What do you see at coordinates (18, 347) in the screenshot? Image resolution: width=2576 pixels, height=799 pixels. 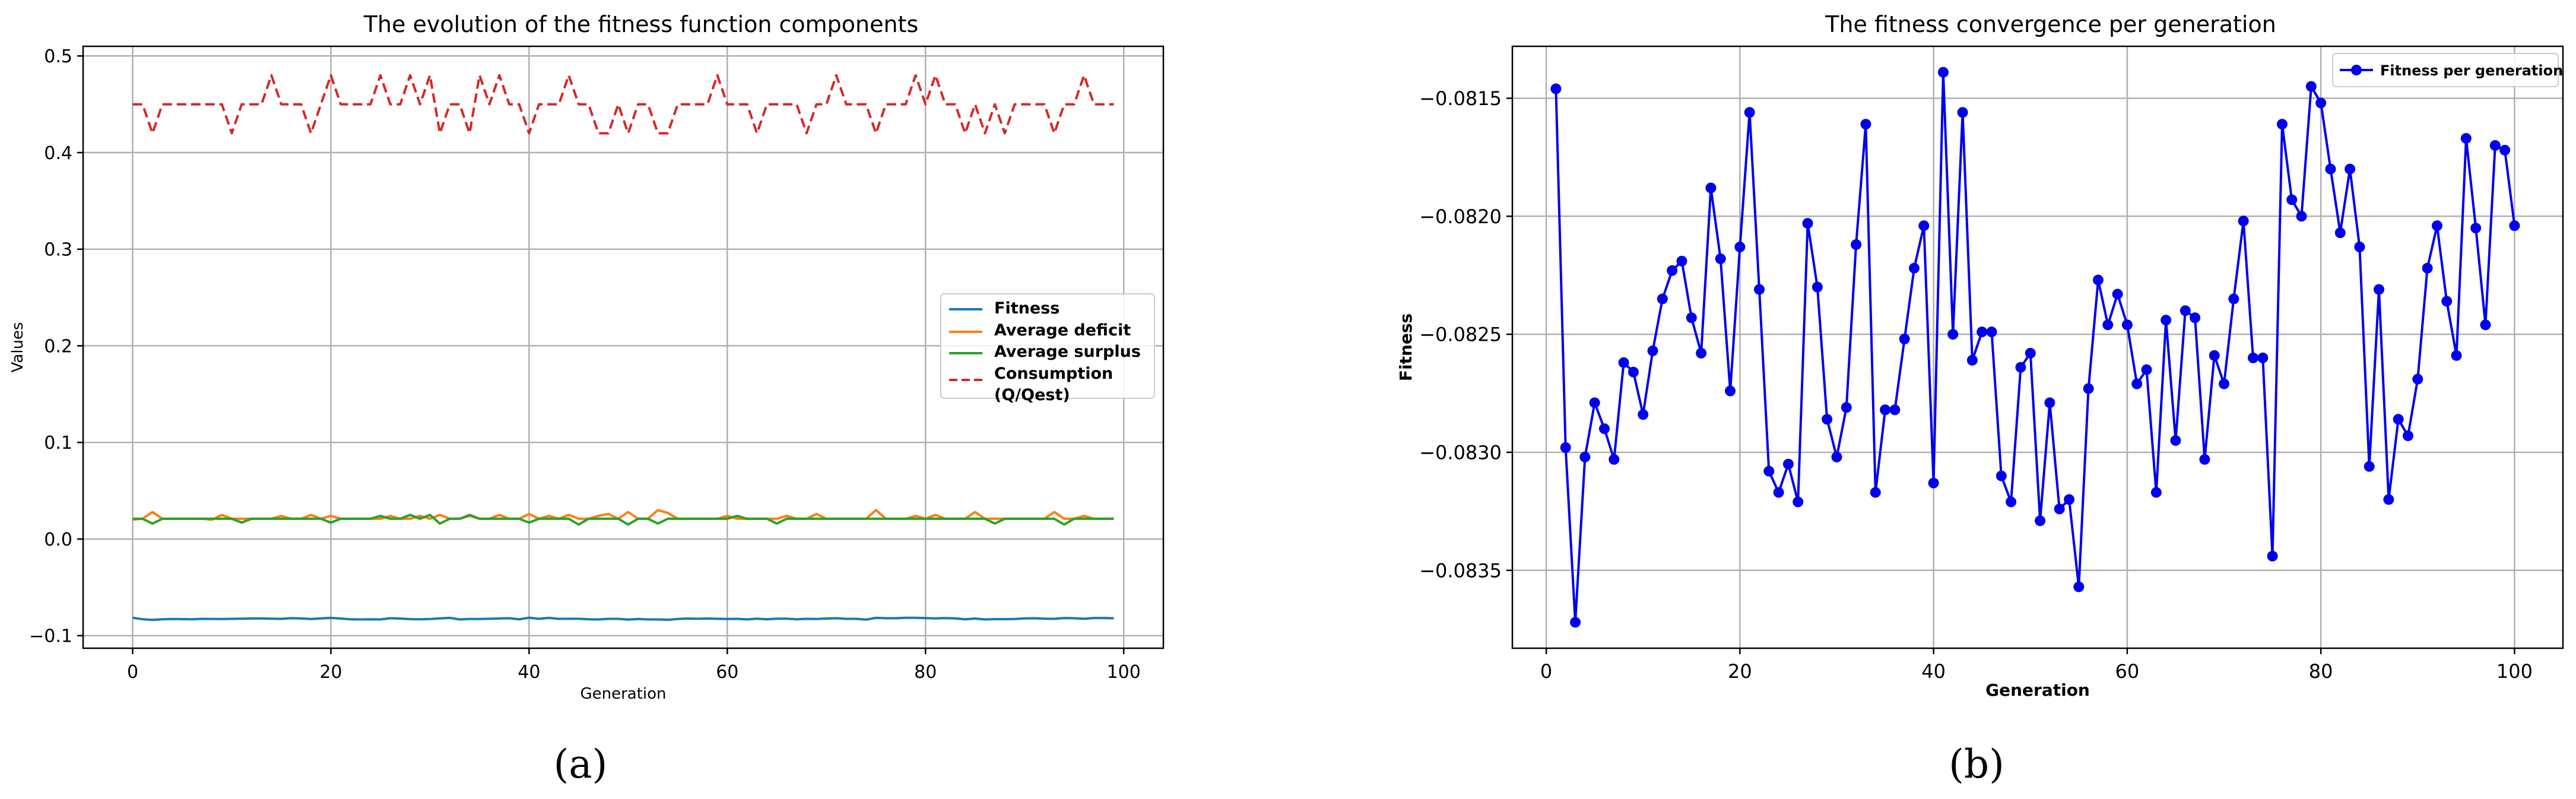 I see `y-axis-label: Values` at bounding box center [18, 347].